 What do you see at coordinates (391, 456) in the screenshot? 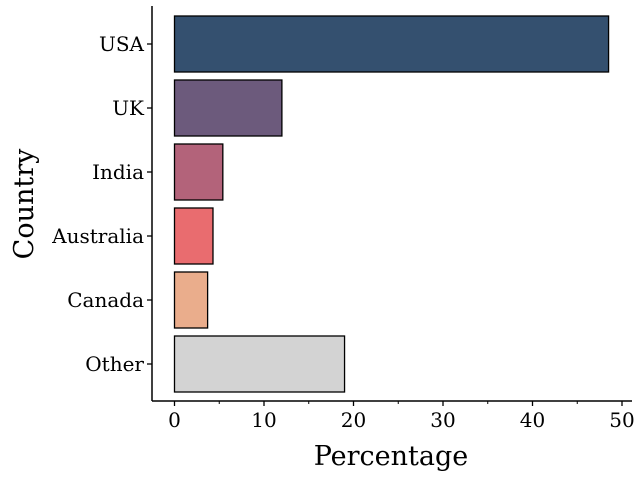
I see `x-axis-title: Percentage` at bounding box center [391, 456].